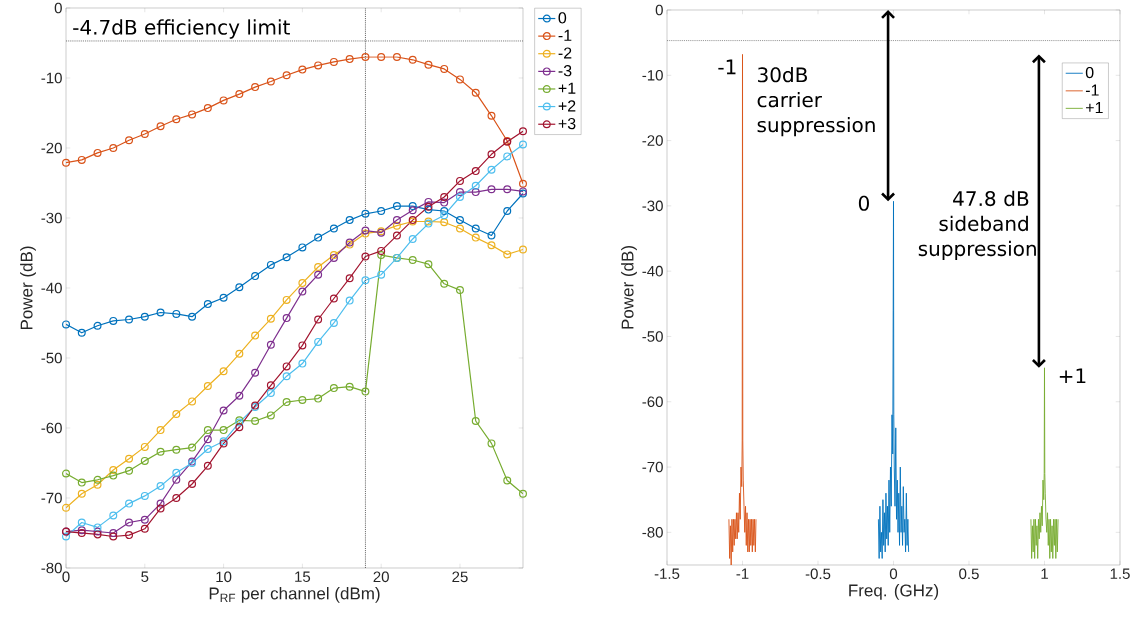  What do you see at coordinates (294, 595) in the screenshot?
I see `x-axis-title: P$_{RF}$ per channel (dBm)` at bounding box center [294, 595].